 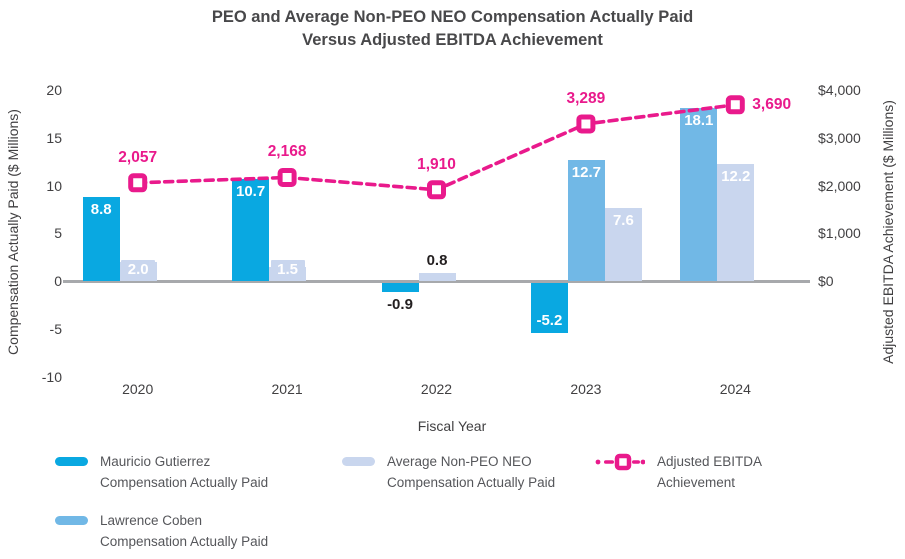 What do you see at coordinates (436, 147) in the screenshot?
I see `ebitda-line` at bounding box center [436, 147].